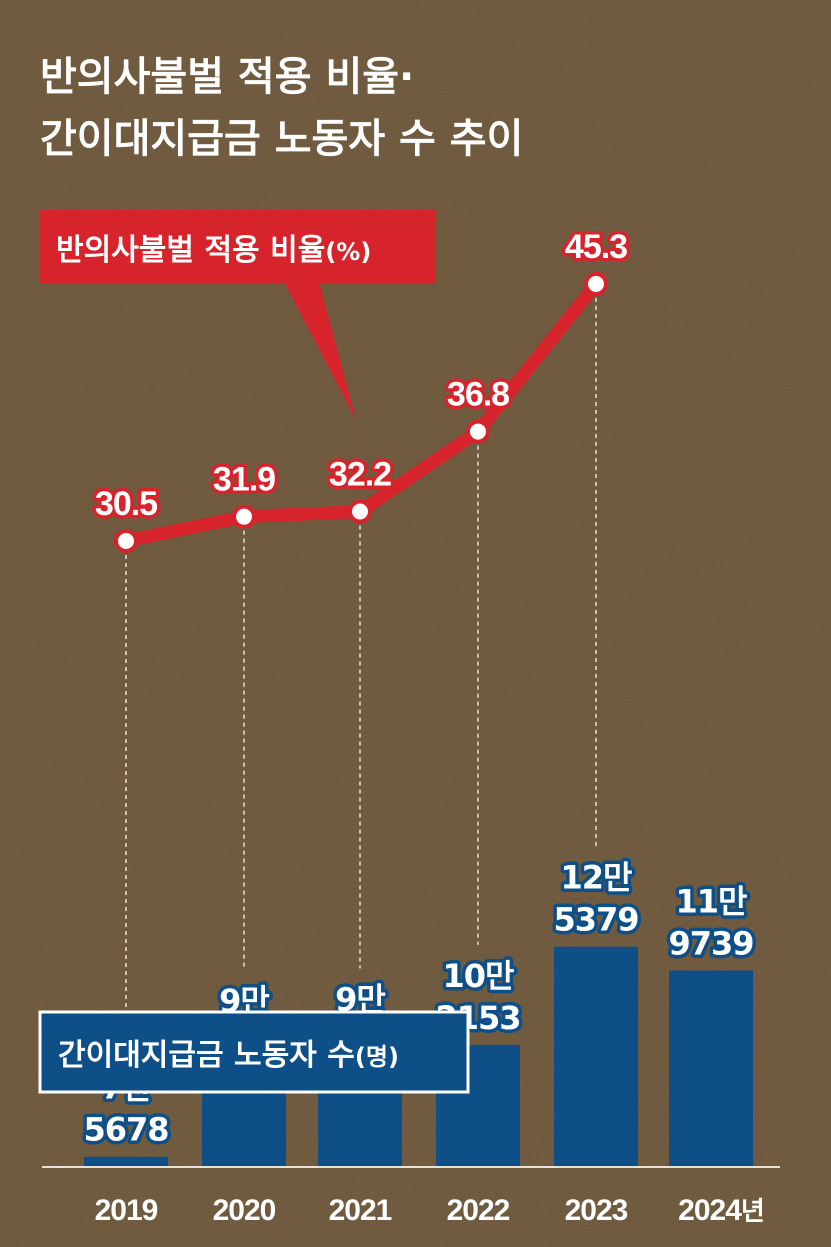  What do you see at coordinates (595, 920) in the screenshot?
I see `count-label-line2: 5379` at bounding box center [595, 920].